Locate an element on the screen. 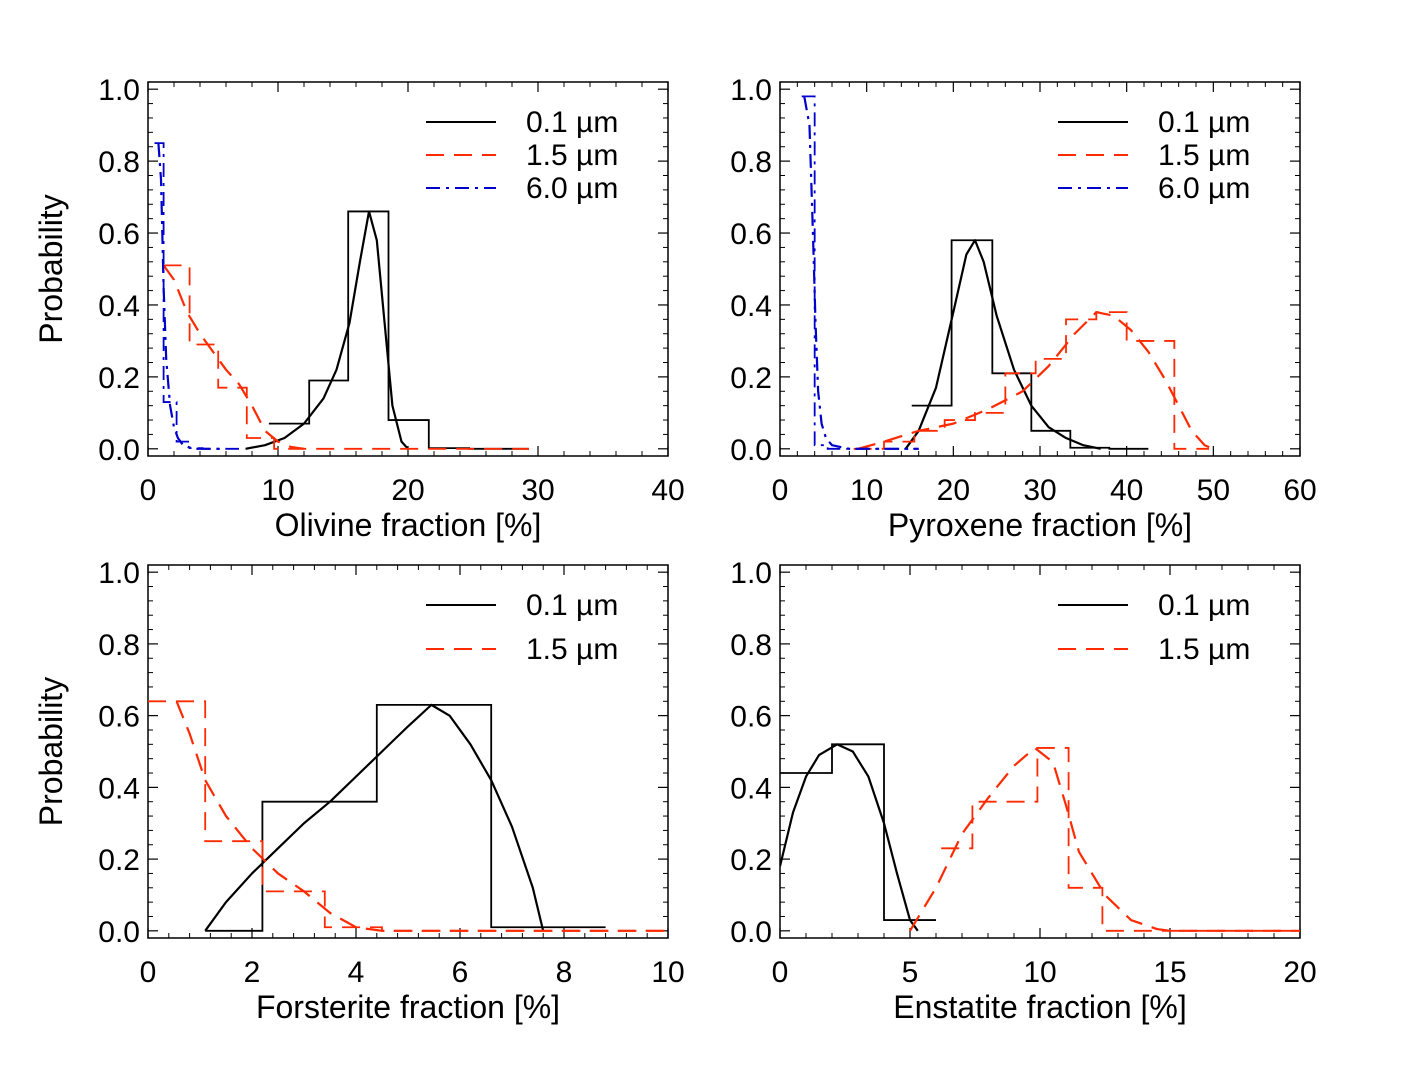 The width and height of the screenshot is (1412, 1080). x-tick-label: 15 is located at coordinates (1169, 972).